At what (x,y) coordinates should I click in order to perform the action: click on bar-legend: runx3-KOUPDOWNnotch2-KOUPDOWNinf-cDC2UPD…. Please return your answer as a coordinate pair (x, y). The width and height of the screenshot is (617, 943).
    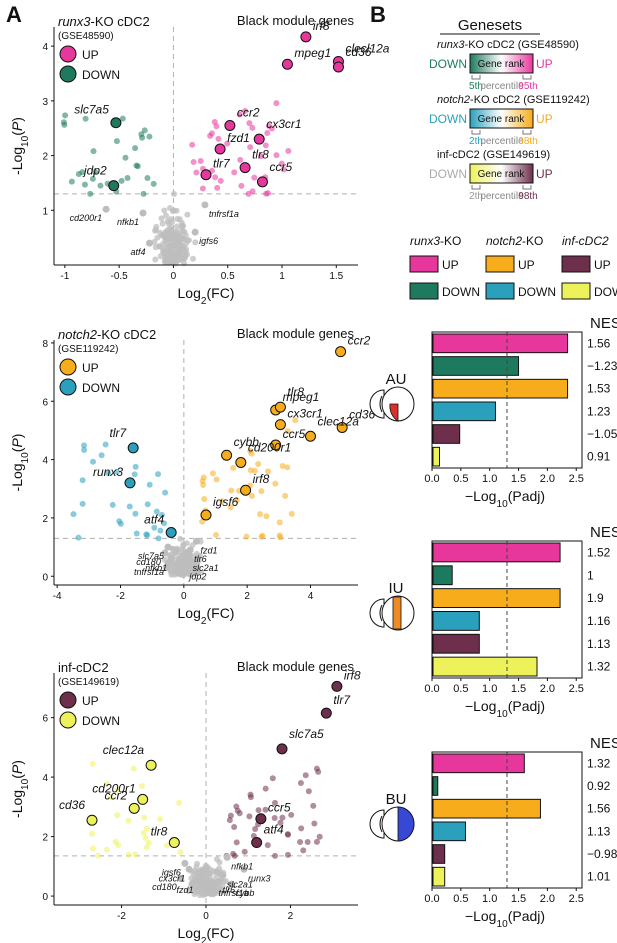
    Looking at the image, I should click on (513, 267).